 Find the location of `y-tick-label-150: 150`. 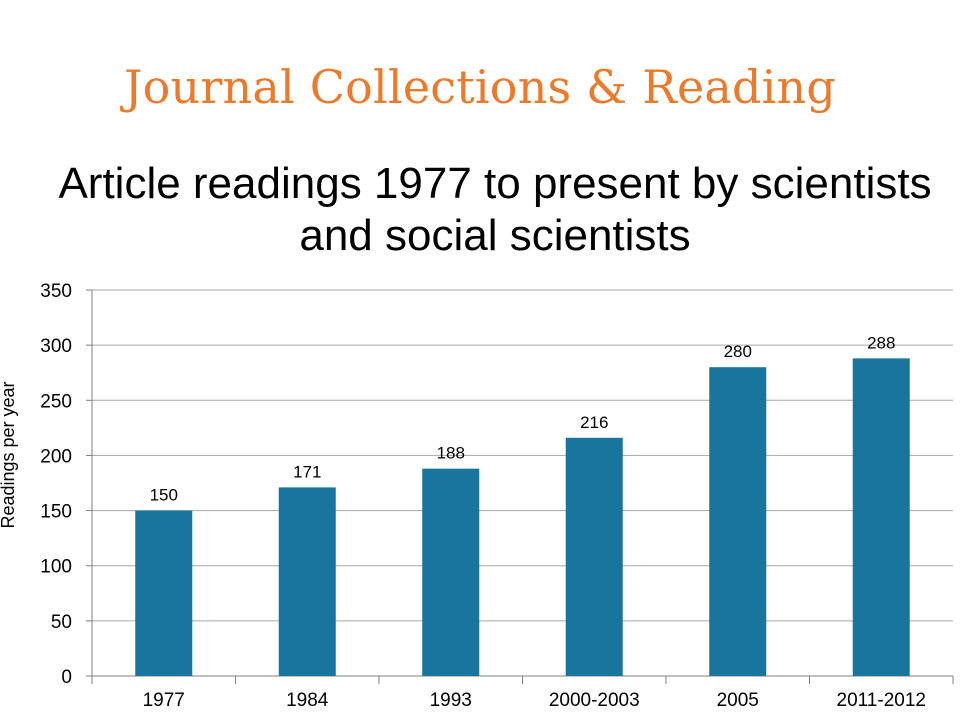

y-tick-label-150: 150 is located at coordinates (56, 512).